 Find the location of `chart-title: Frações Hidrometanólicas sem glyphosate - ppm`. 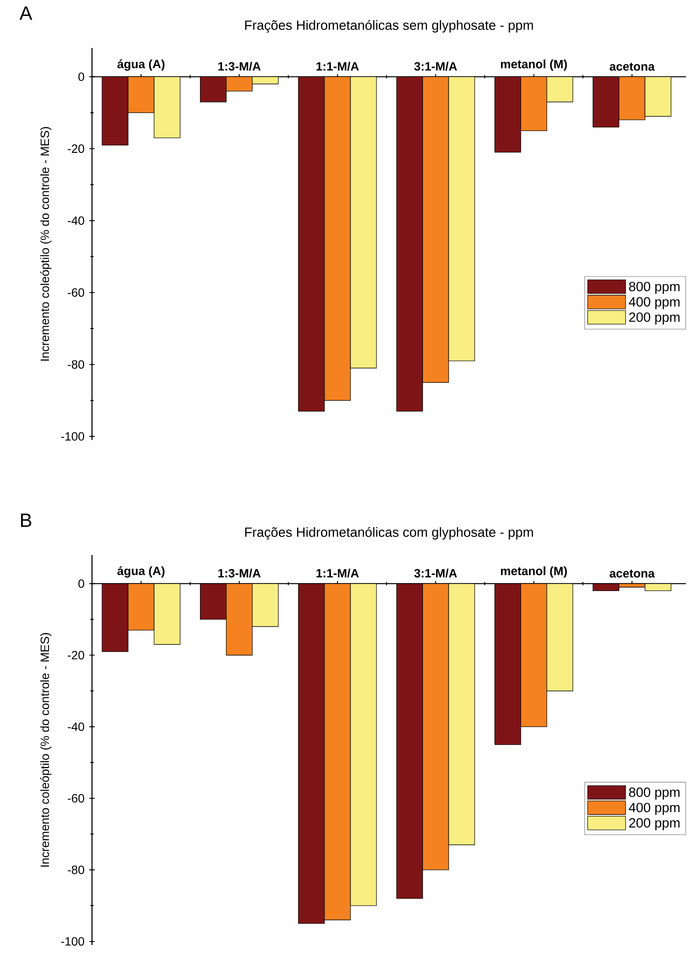

chart-title: Frações Hidrometanólicas sem glyphosate - ppm is located at coordinates (389, 26).